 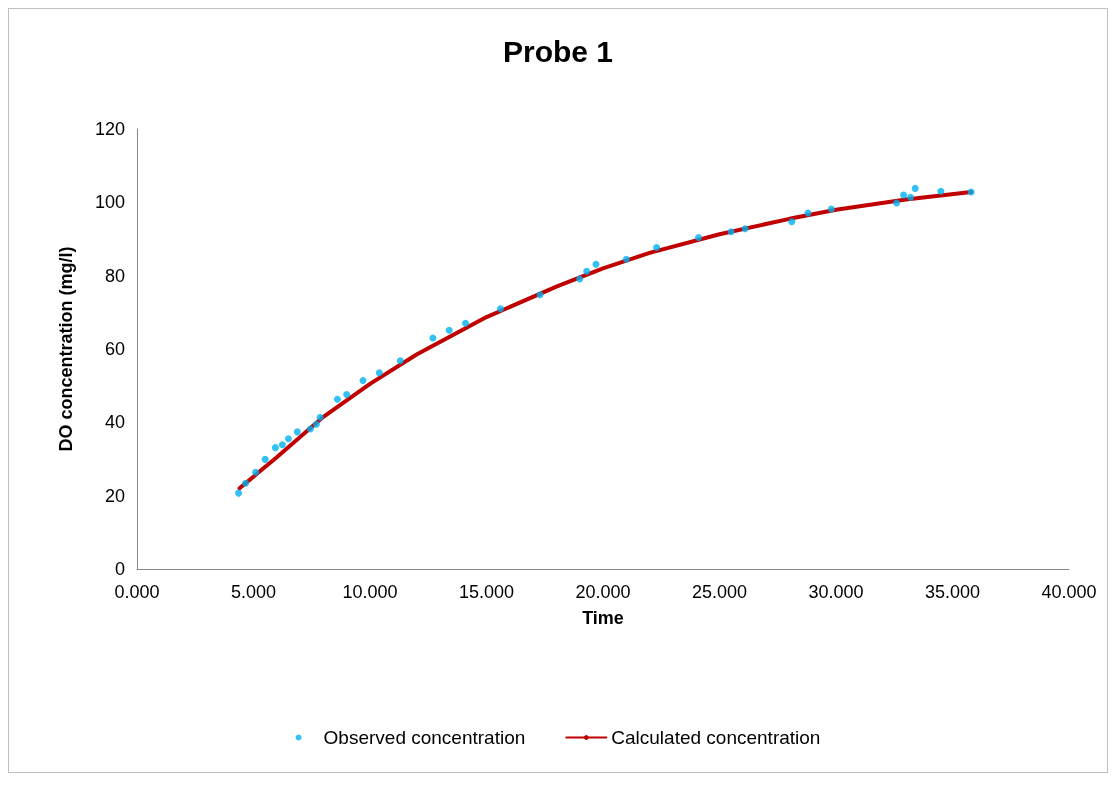 What do you see at coordinates (719, 592) in the screenshot?
I see `x-tick-label: 25.000` at bounding box center [719, 592].